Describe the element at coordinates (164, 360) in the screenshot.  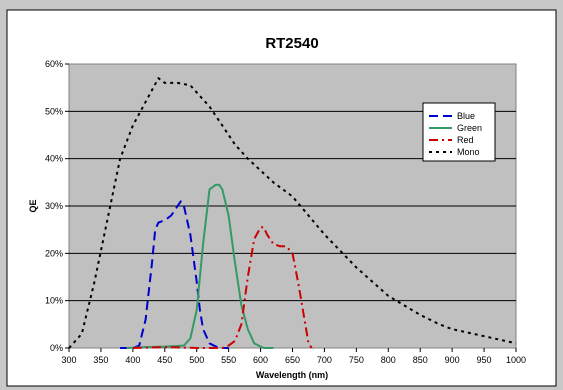
I see `x-tick-label: 450` at that location.